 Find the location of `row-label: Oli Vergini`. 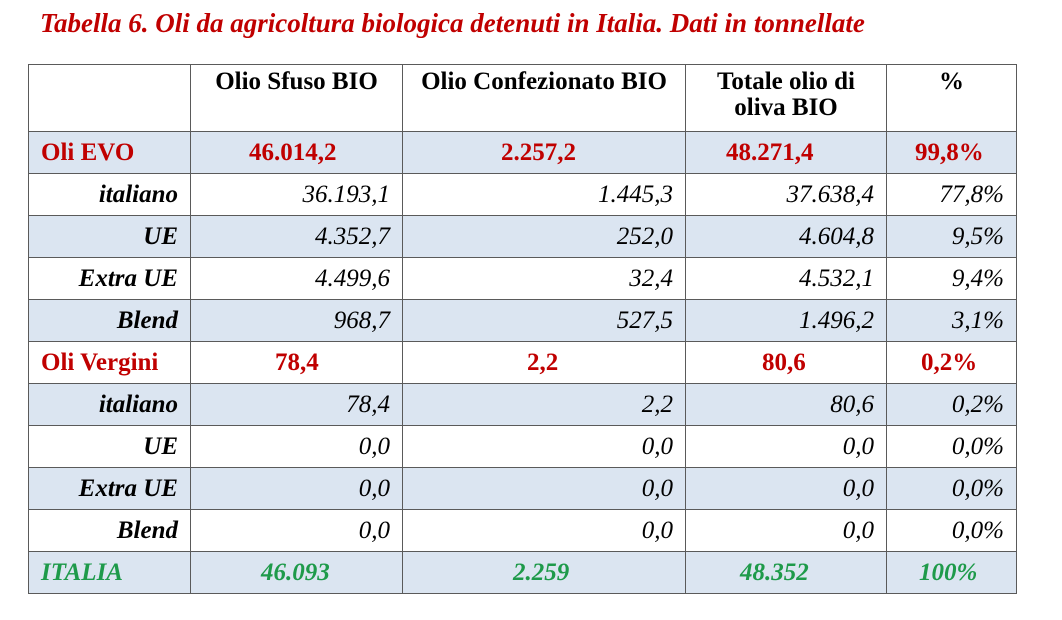

row-label: Oli Vergini is located at coordinates (109, 362).